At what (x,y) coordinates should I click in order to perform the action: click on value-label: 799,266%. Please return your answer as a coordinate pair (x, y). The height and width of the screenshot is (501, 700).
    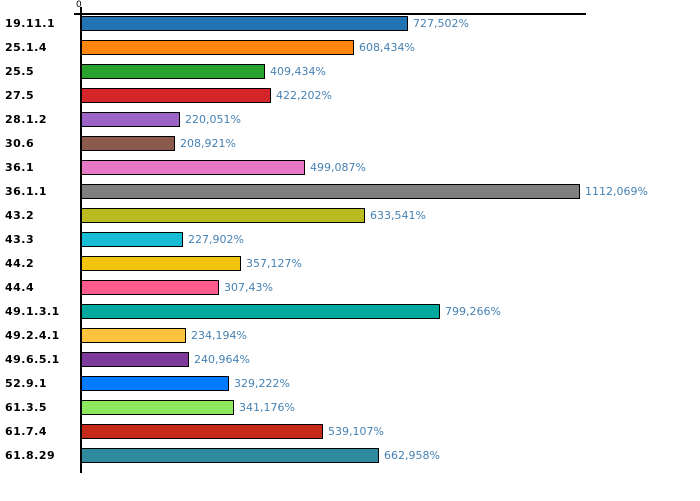
    Looking at the image, I should click on (473, 311).